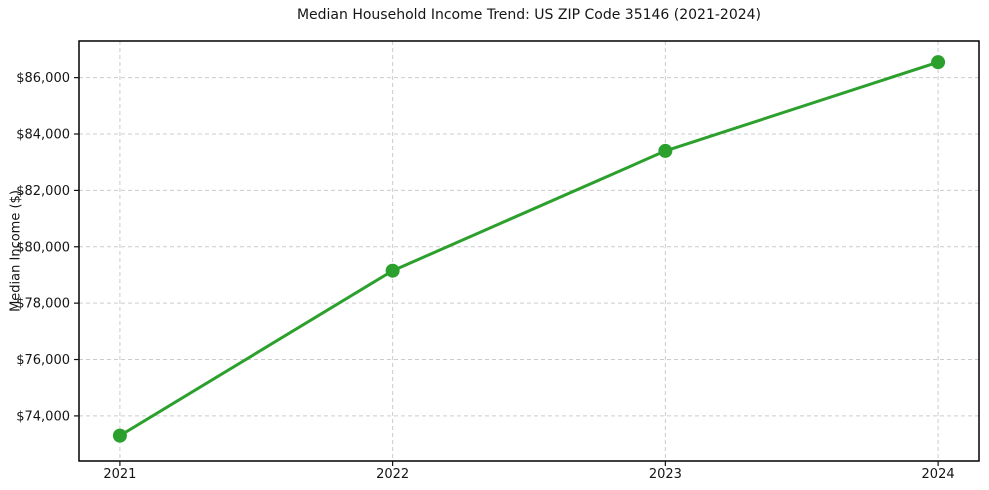 The width and height of the screenshot is (989, 490). I want to click on x-tick-label: 2024, so click(938, 474).